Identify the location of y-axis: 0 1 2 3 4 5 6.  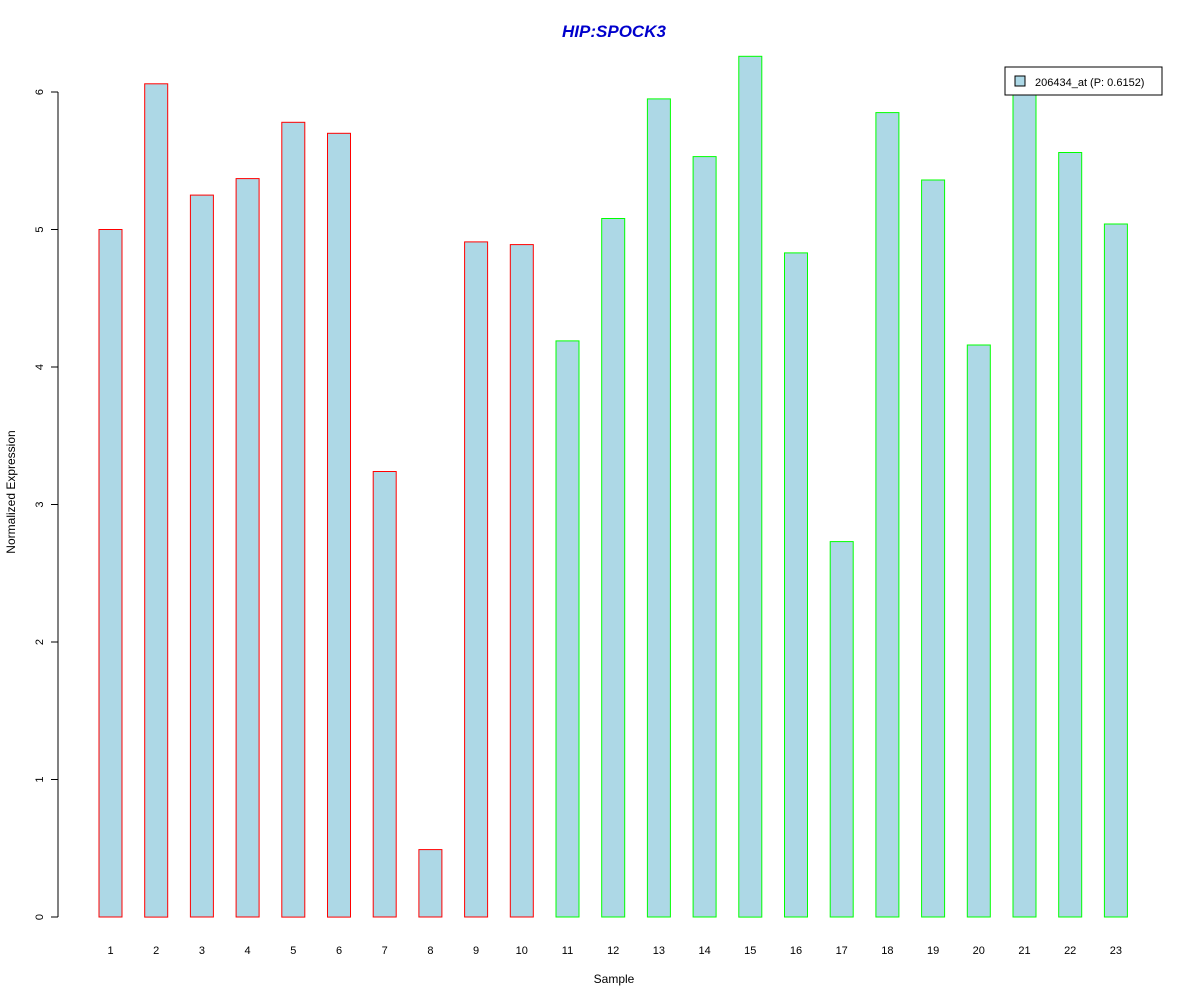
(46, 504).